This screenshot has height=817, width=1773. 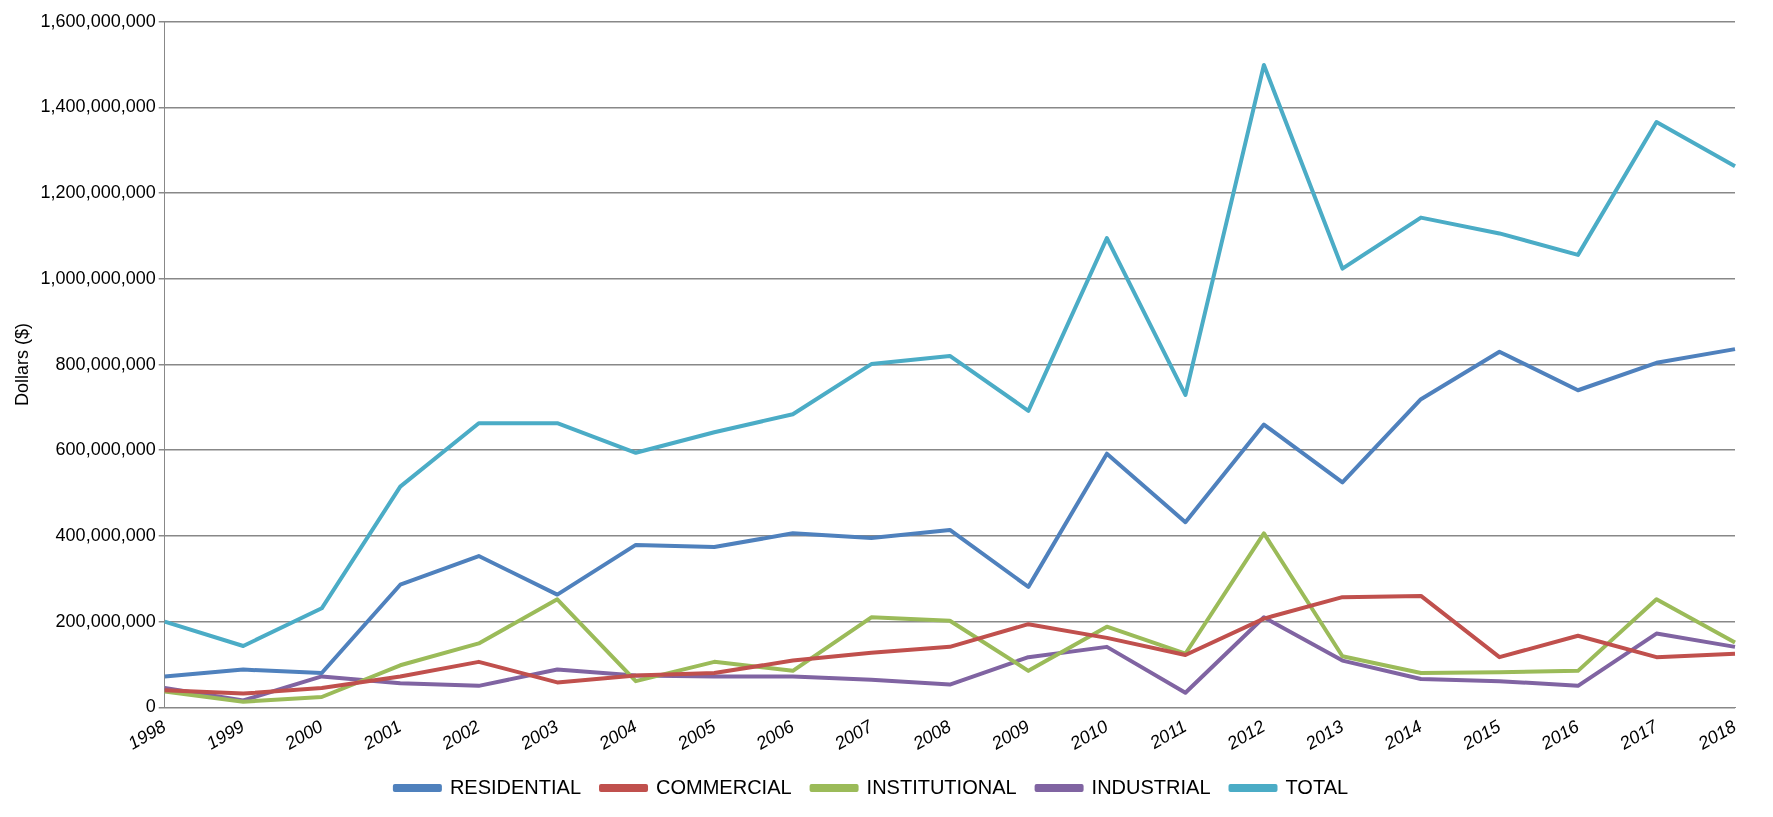 What do you see at coordinates (147, 735) in the screenshot?
I see `x-tick-label: 1998` at bounding box center [147, 735].